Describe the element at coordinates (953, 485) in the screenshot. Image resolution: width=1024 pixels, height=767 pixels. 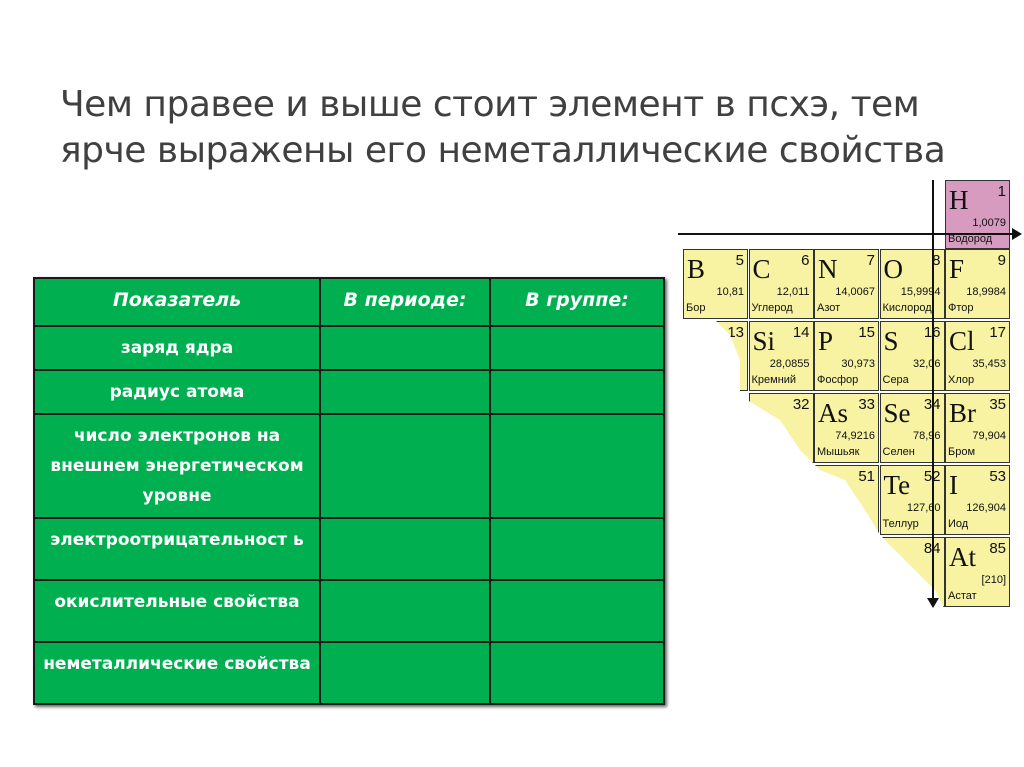
I see `element-symbol: I` at that location.